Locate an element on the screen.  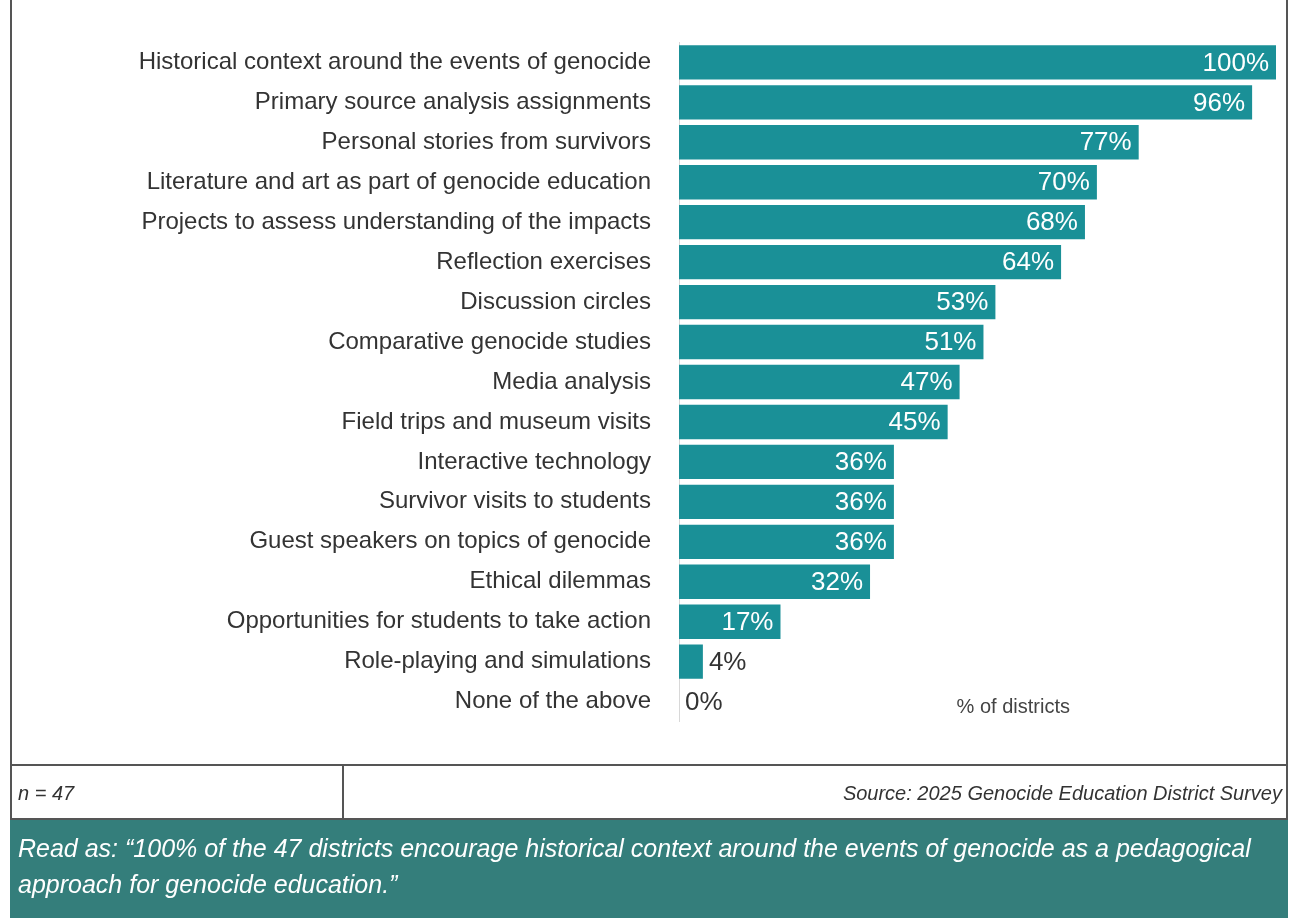
y-tick-label: Primary source analysis assignments is located at coordinates (452, 100).